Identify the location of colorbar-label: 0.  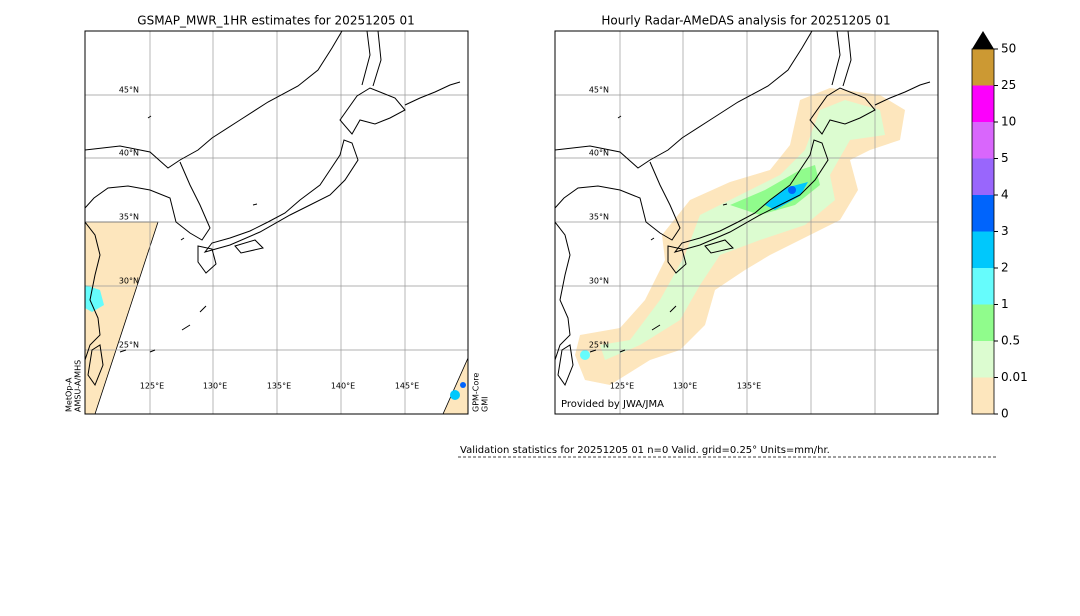
(1005, 414).